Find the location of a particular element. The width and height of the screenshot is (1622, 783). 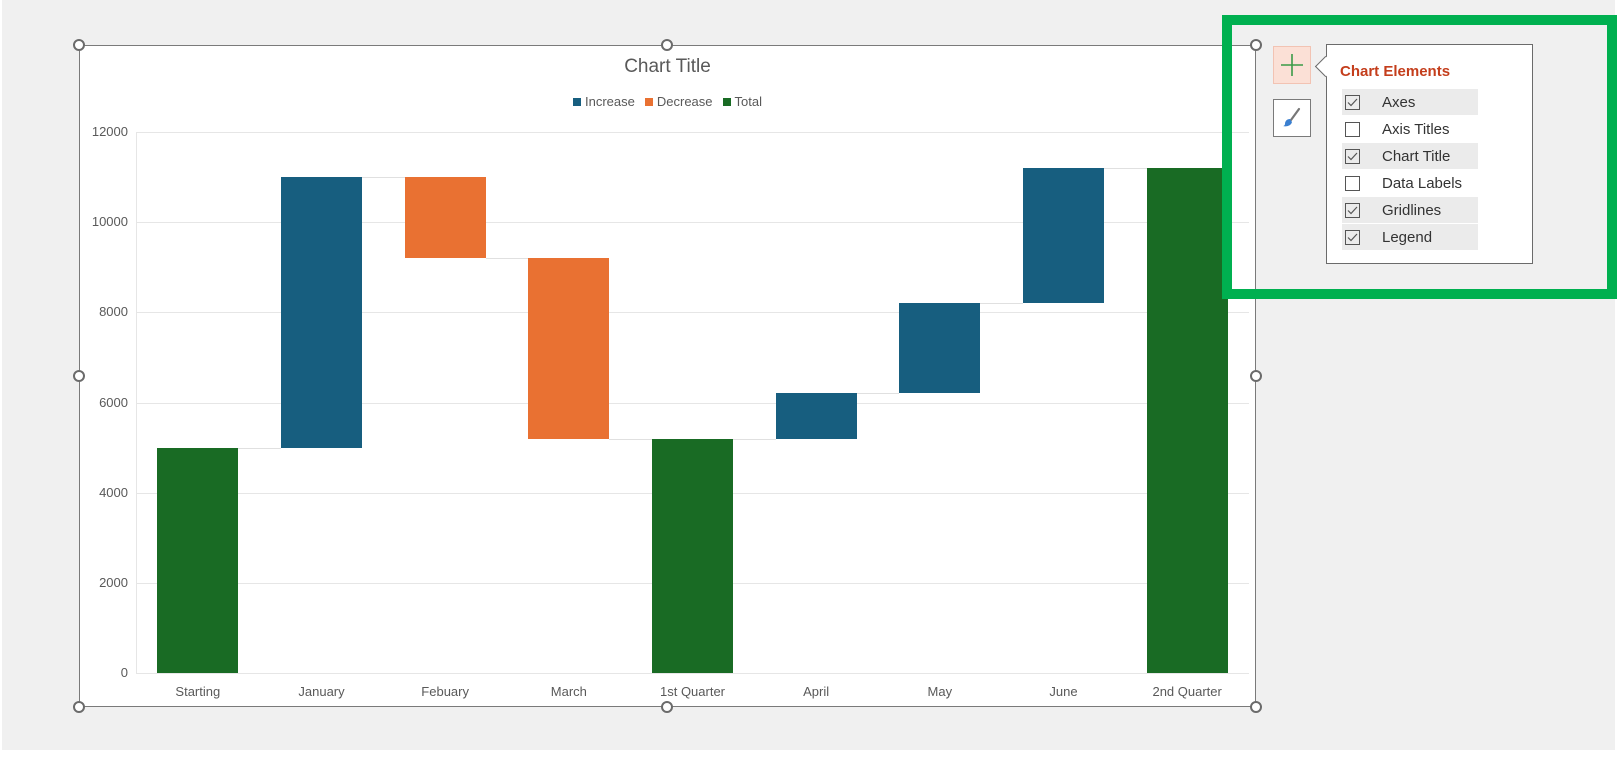

highlight-box is located at coordinates (1419, 157).